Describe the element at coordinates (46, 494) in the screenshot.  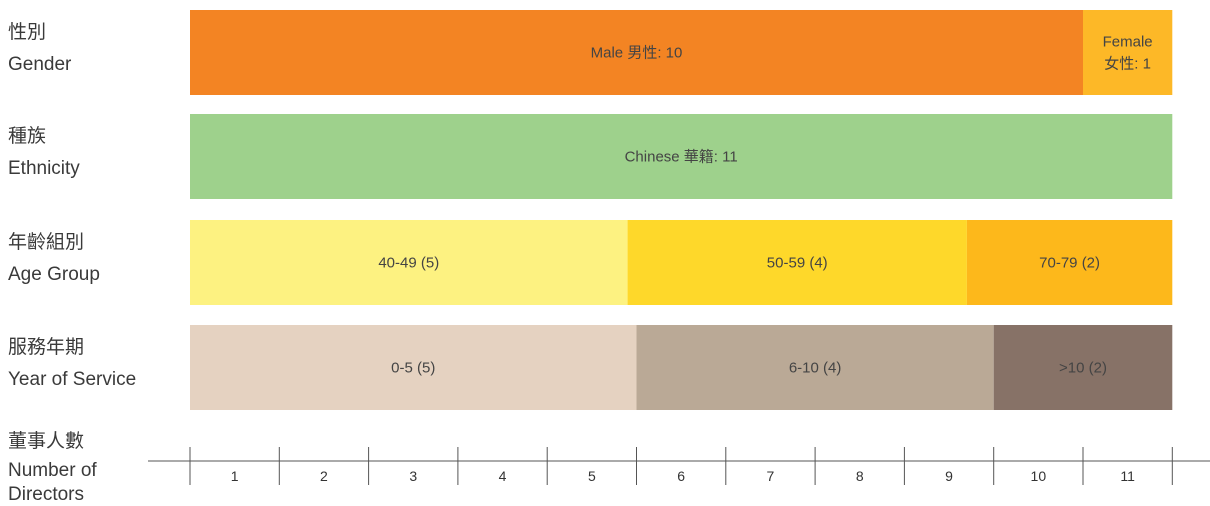
I see `axis-label-en: Directors` at that location.